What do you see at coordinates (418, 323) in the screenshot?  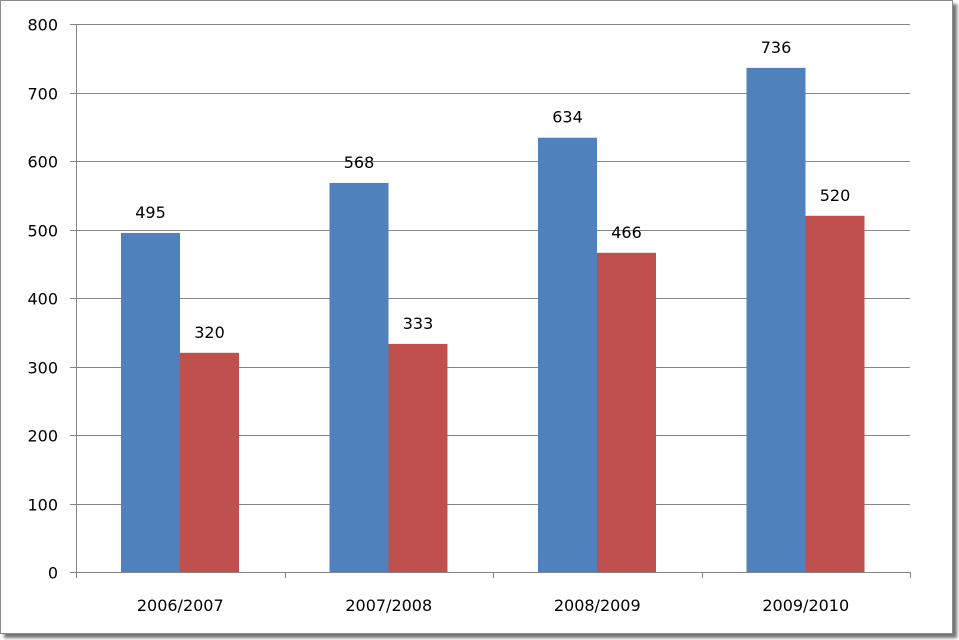 I see `data-label: 333` at bounding box center [418, 323].